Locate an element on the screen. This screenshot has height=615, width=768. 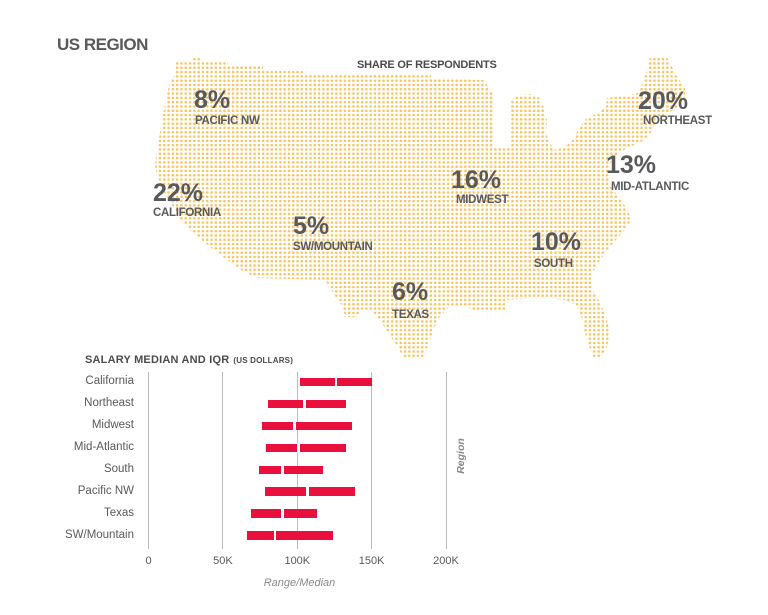
region-name-midwest: MIDWEST is located at coordinates (482, 199).